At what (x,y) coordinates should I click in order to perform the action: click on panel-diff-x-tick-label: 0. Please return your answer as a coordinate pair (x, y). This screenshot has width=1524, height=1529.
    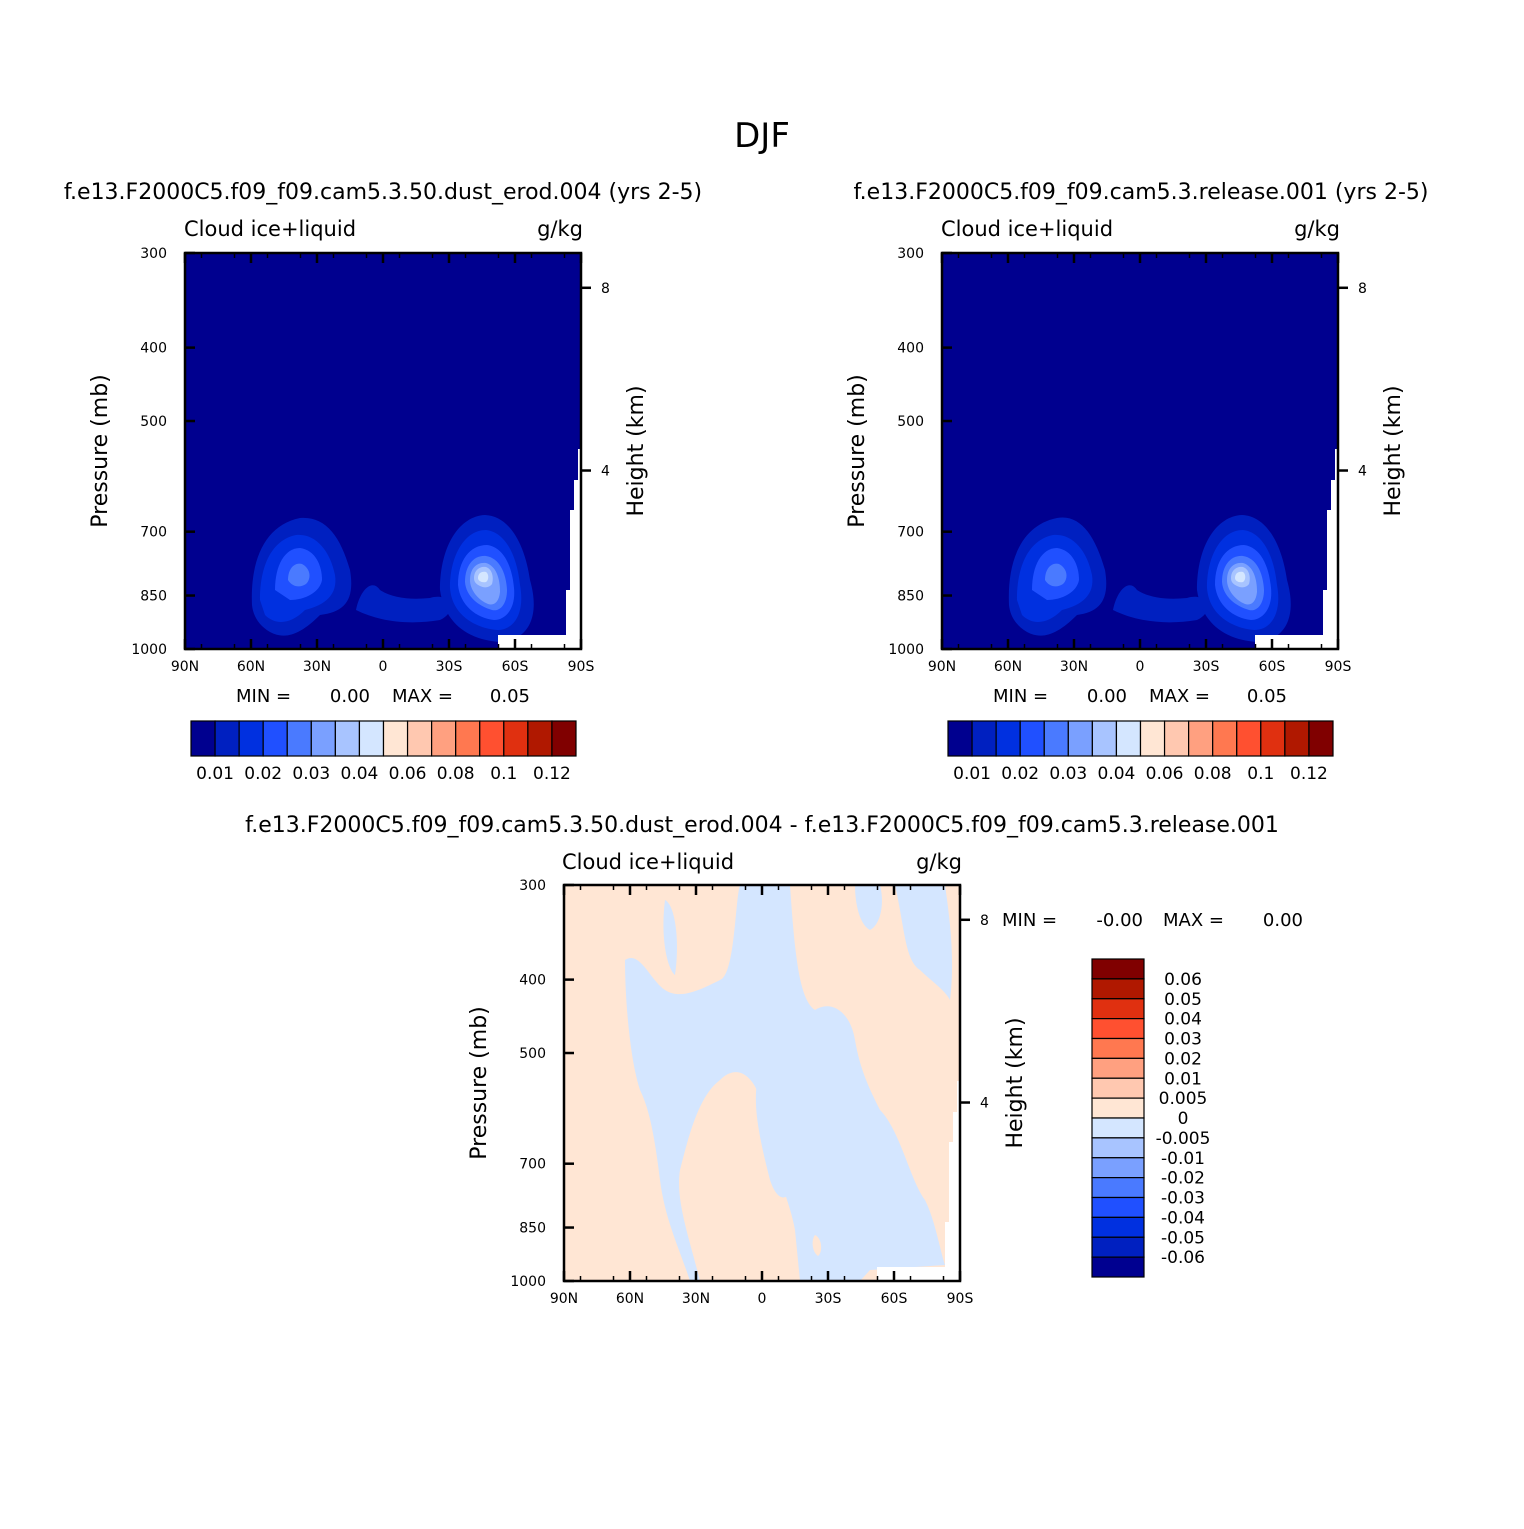
    Looking at the image, I should click on (762, 1299).